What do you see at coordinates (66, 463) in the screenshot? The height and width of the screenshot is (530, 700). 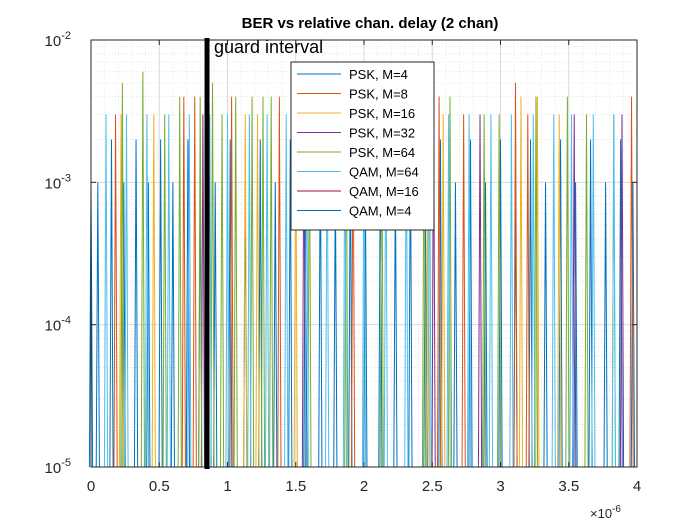 I see `y-tick-exponent: -5` at bounding box center [66, 463].